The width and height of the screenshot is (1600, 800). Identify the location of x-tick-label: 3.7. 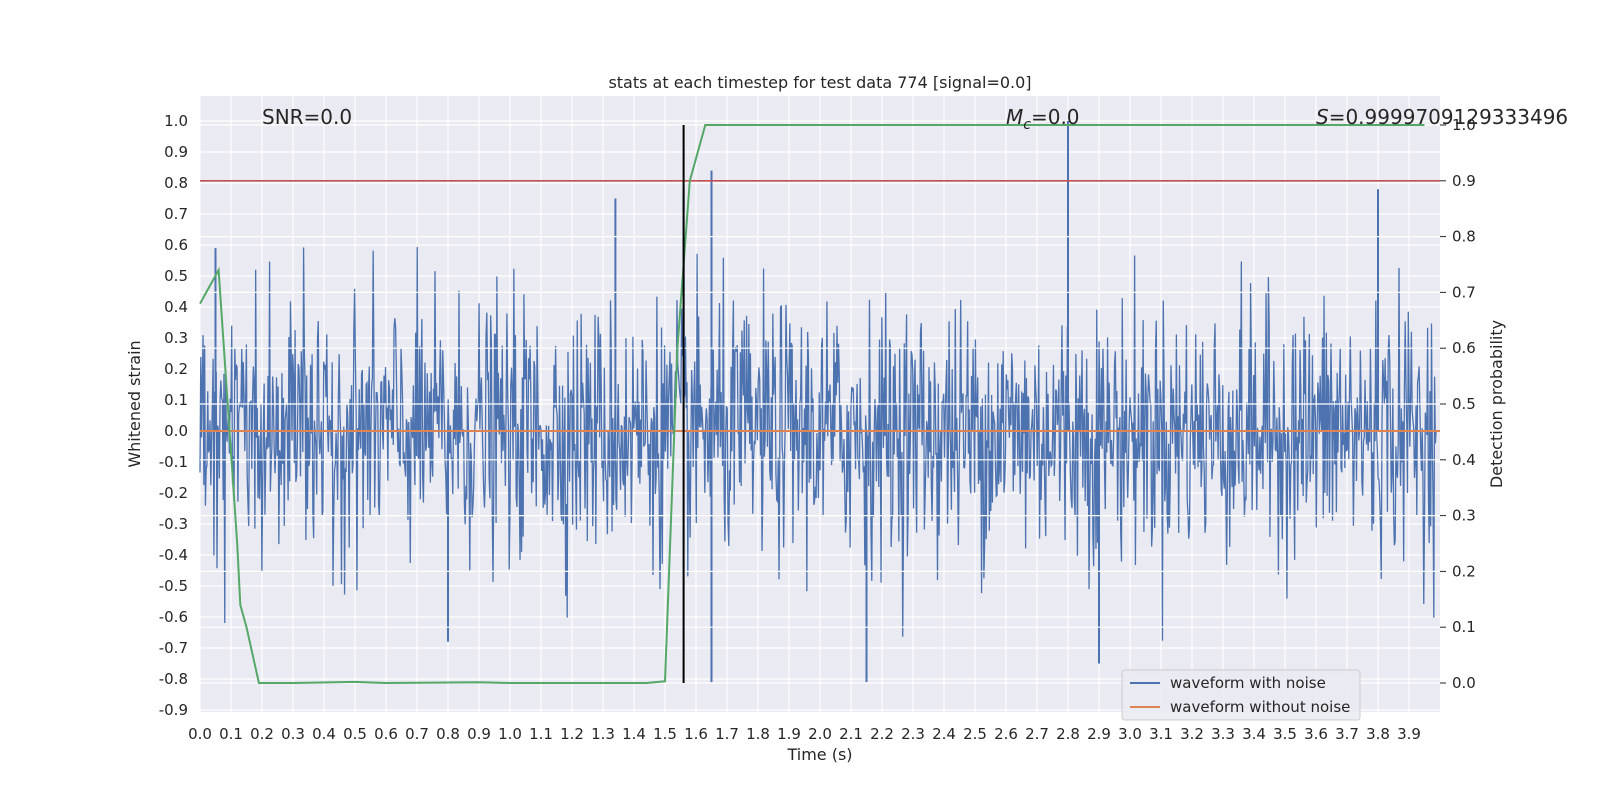
(1347, 734).